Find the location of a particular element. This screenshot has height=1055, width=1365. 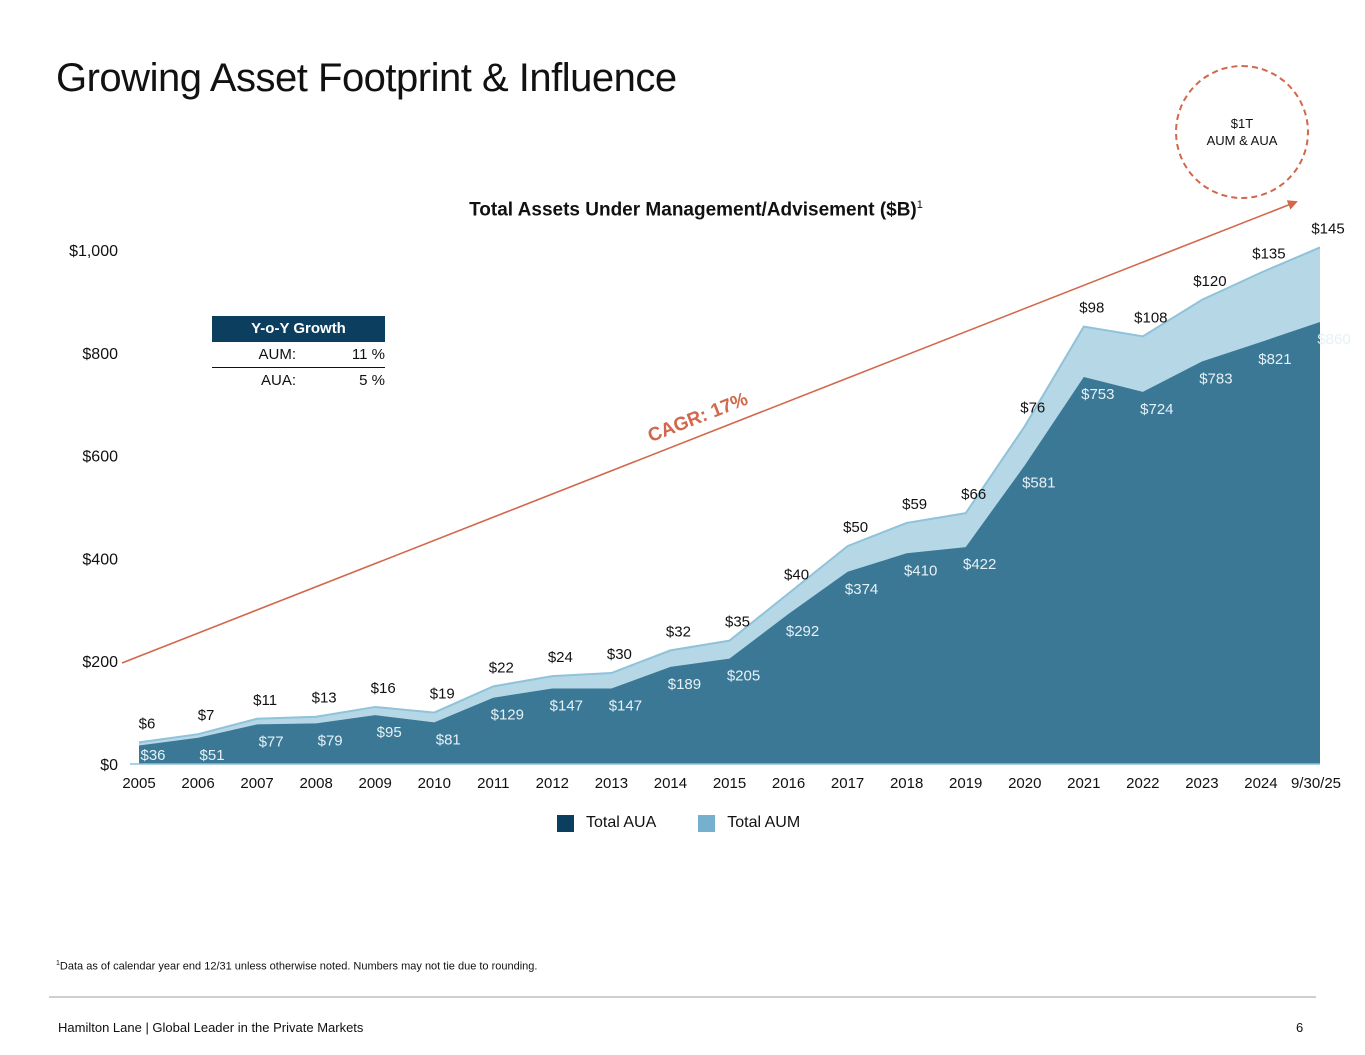

legend-swatch-aua is located at coordinates (565, 823).